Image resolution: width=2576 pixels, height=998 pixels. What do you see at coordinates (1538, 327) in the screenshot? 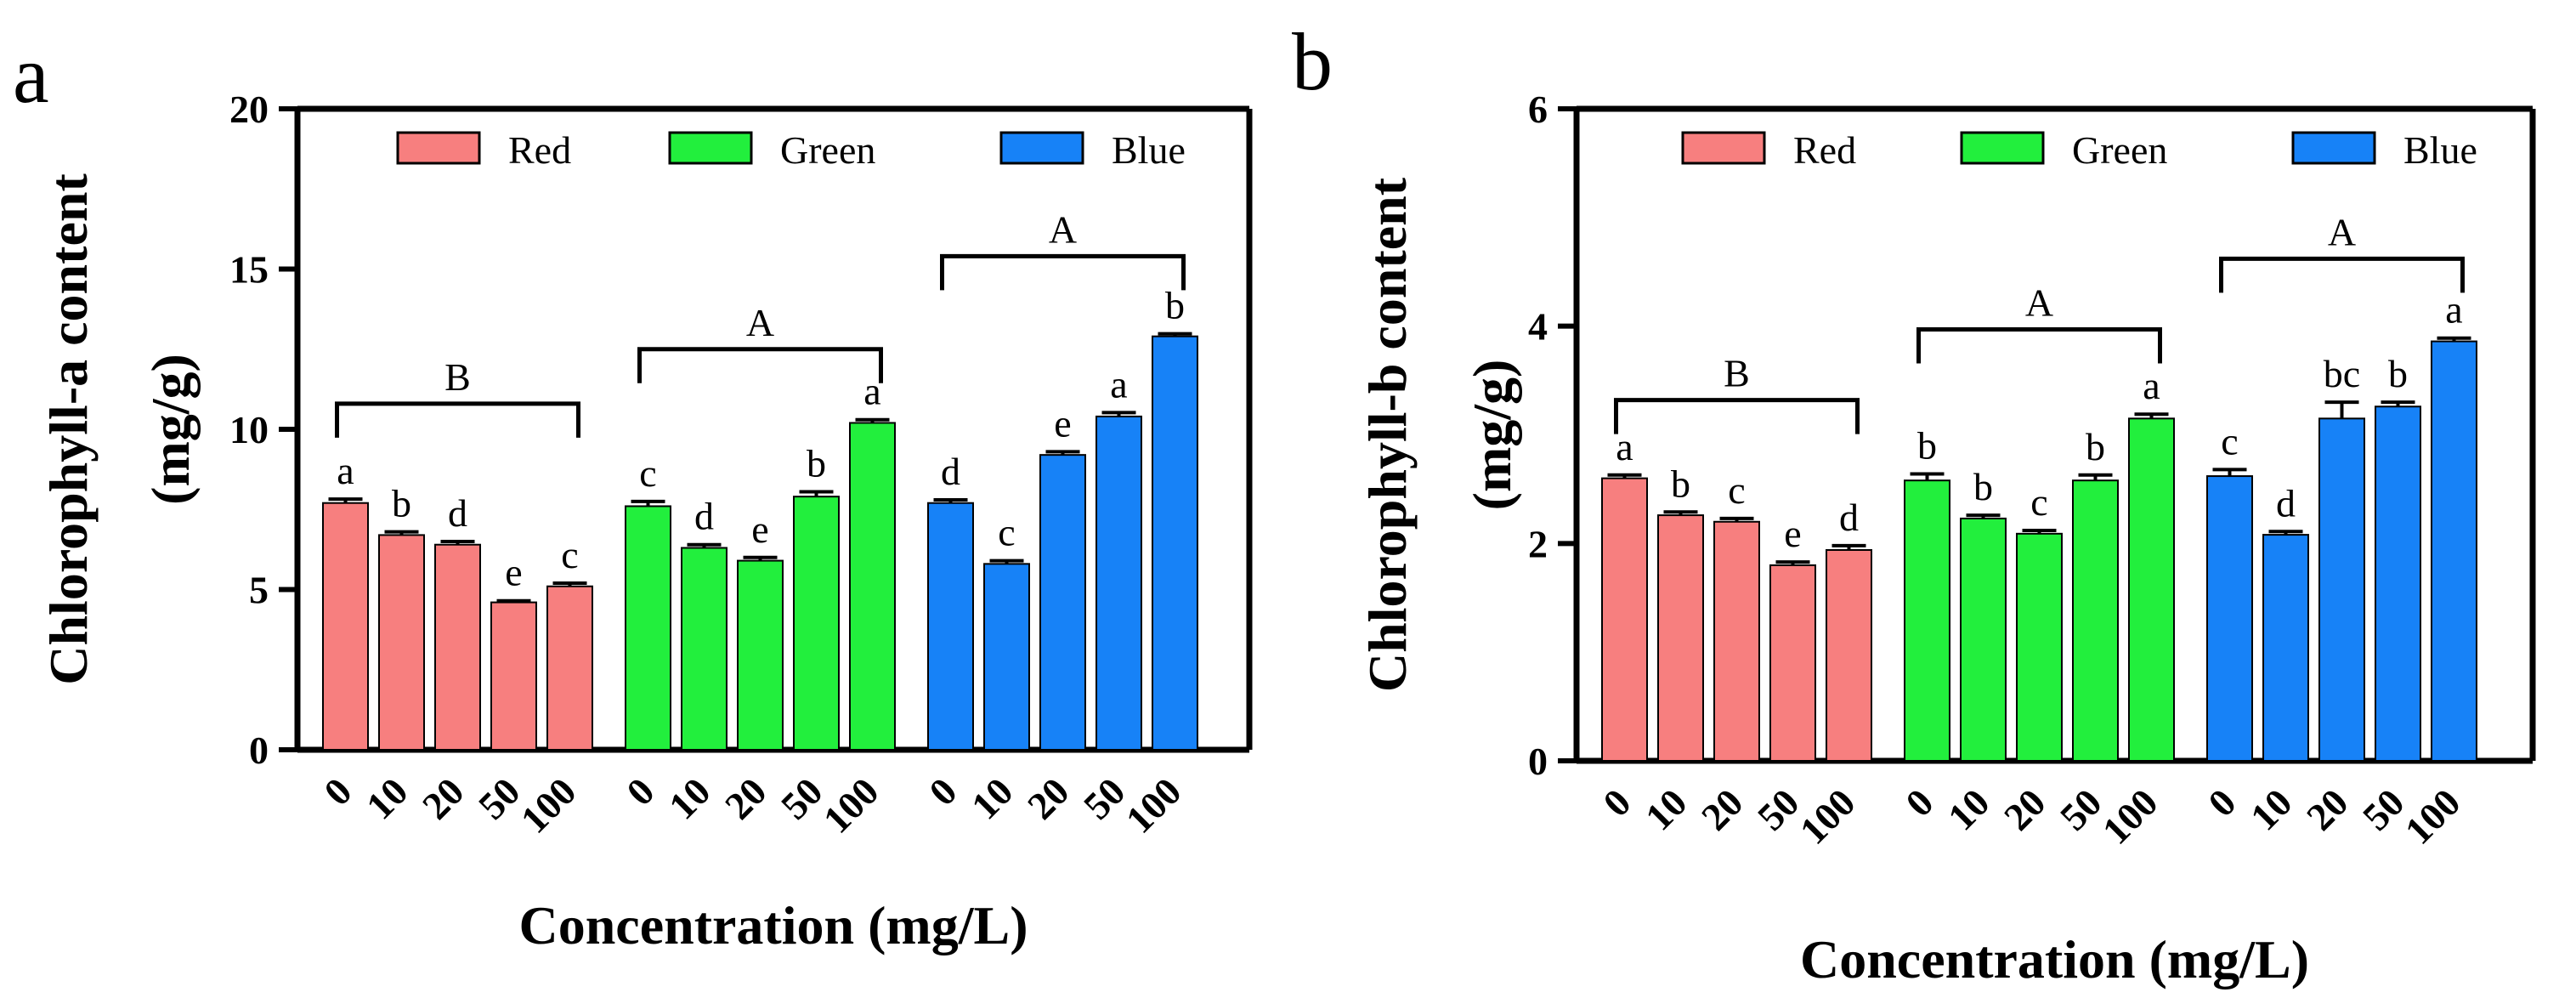
I see `y-tick-label: 4` at bounding box center [1538, 327].